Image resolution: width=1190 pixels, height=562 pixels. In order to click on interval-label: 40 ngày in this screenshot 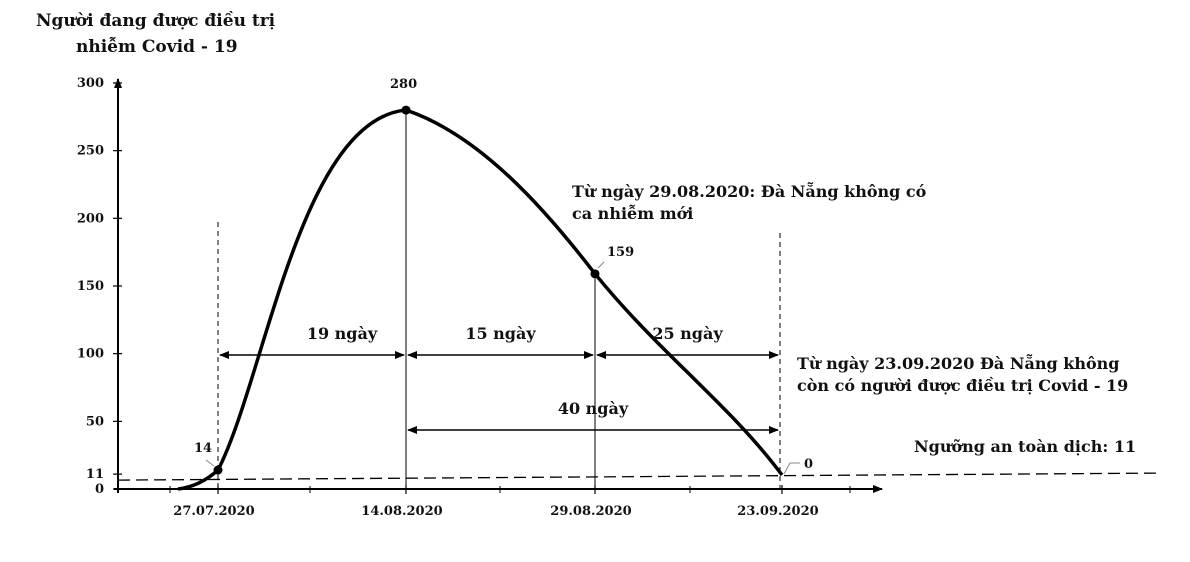, I will do `click(593, 408)`.